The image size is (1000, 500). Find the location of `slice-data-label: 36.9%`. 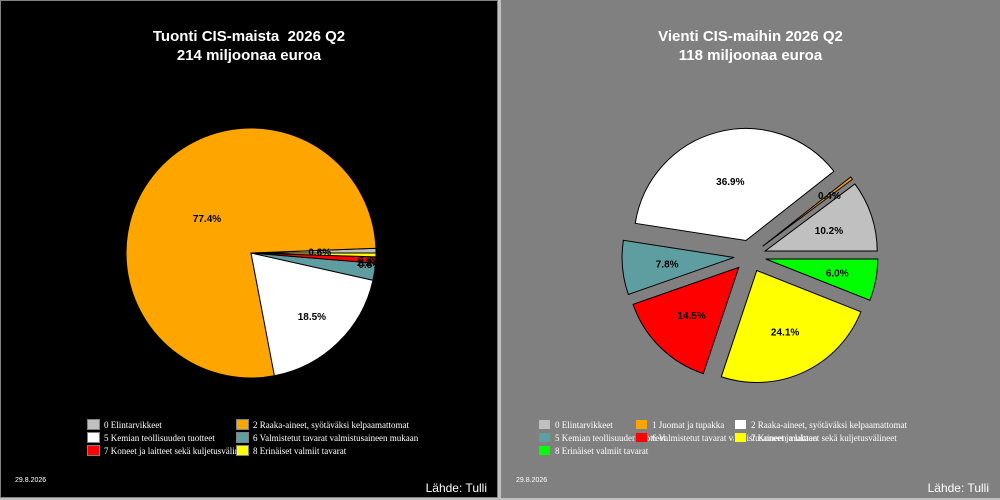

slice-data-label: 36.9% is located at coordinates (730, 182).